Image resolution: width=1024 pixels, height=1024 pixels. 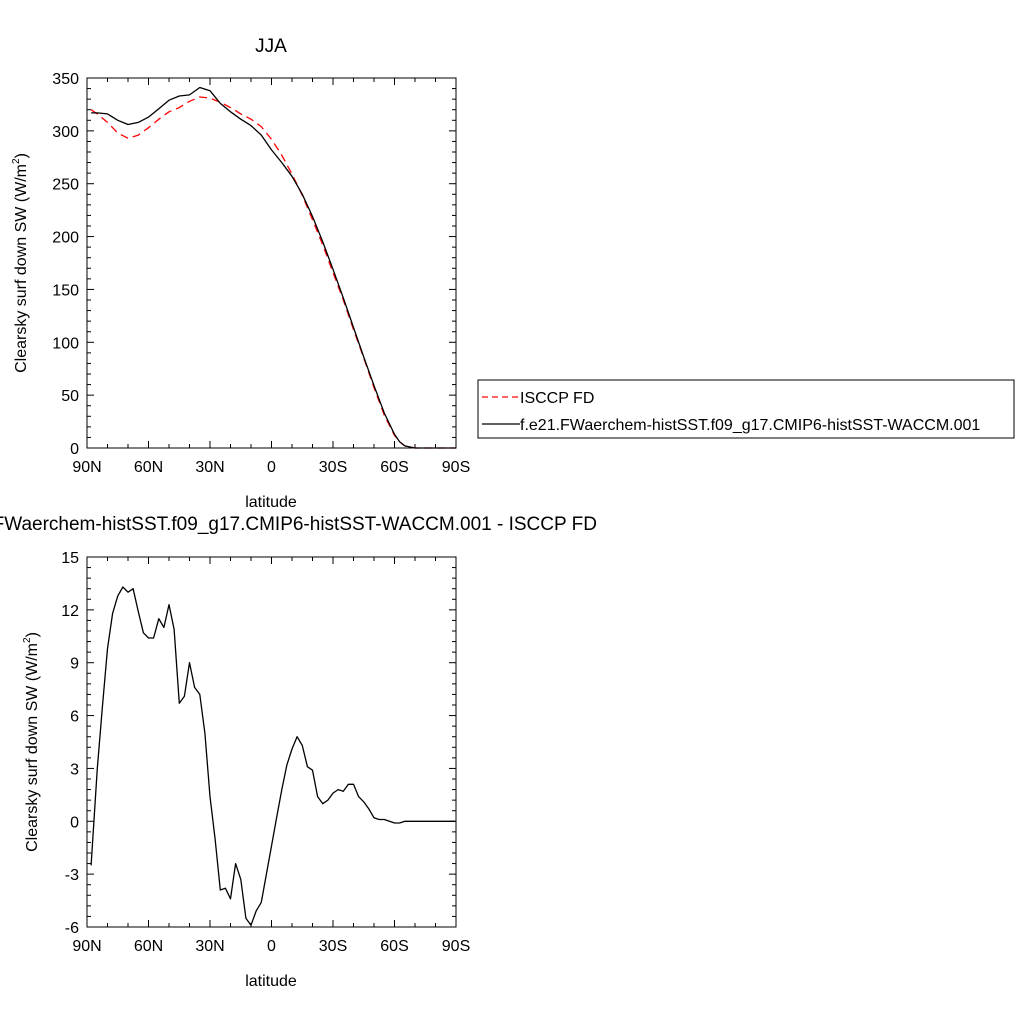 What do you see at coordinates (271, 502) in the screenshot?
I see `top-x-axis-label: latitude` at bounding box center [271, 502].